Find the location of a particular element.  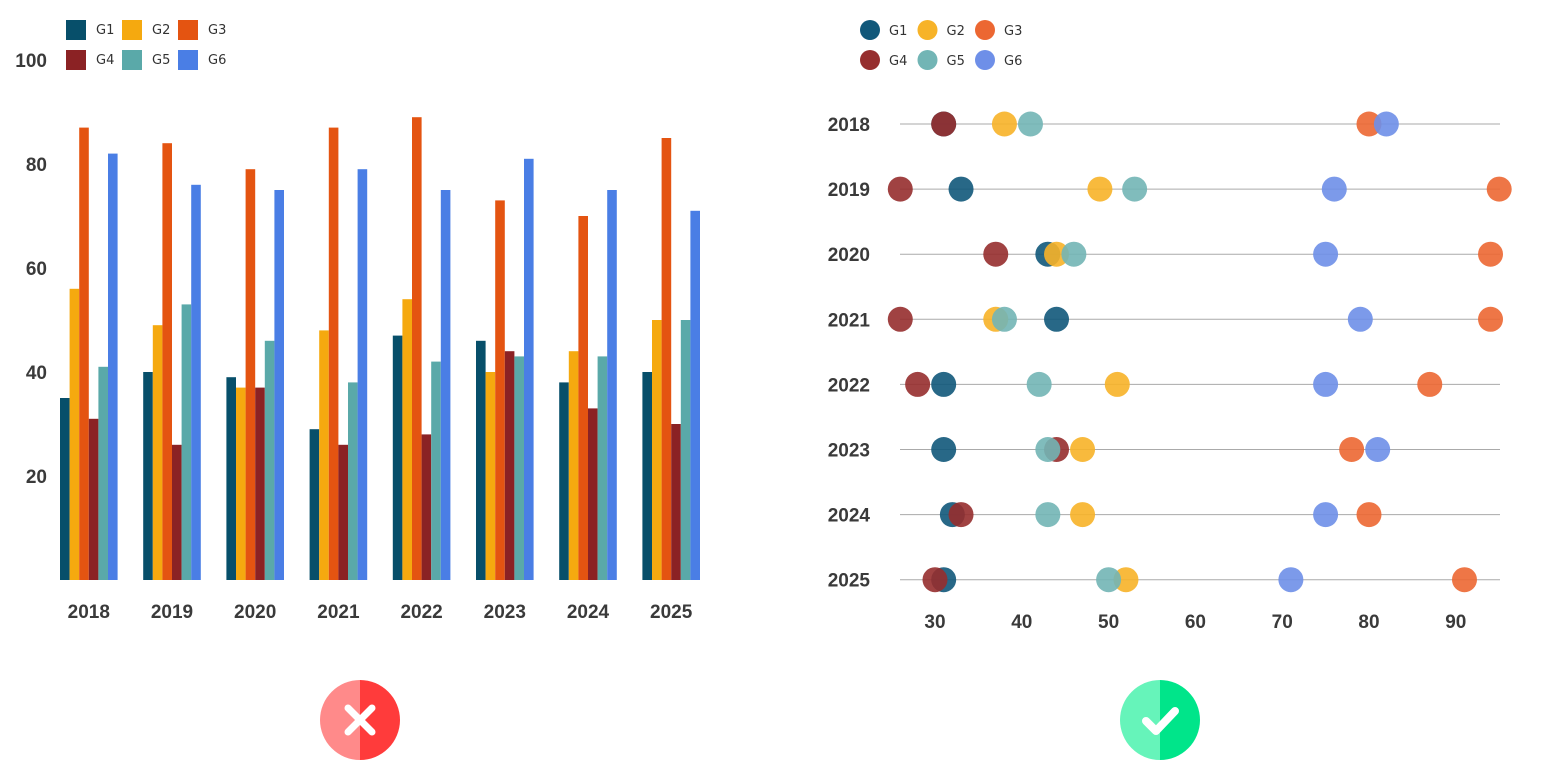

legend-swatch-g2 is located at coordinates (132, 30).